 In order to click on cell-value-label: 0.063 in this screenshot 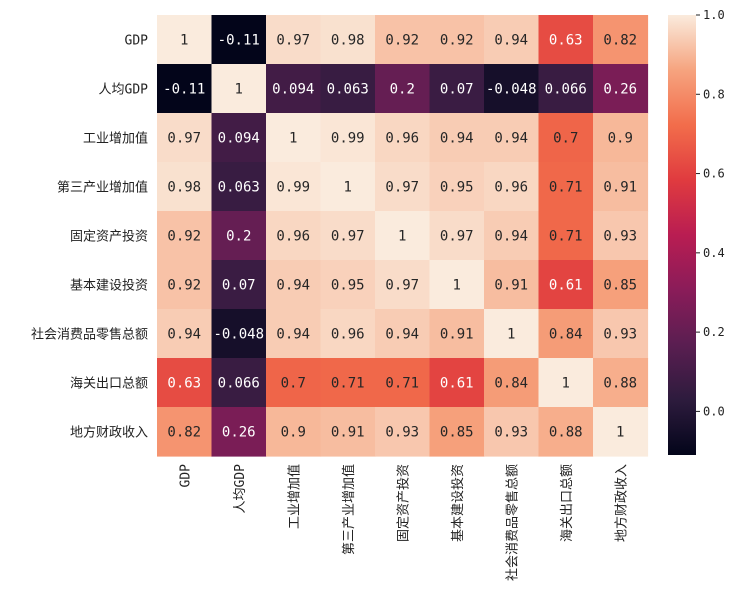, I will do `click(348, 90)`.